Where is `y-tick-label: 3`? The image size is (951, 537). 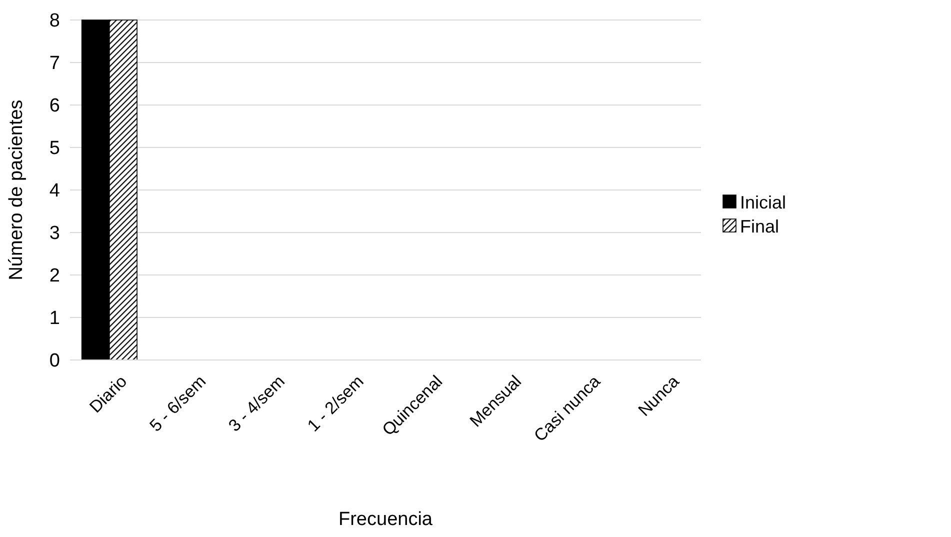
y-tick-label: 3 is located at coordinates (54, 233).